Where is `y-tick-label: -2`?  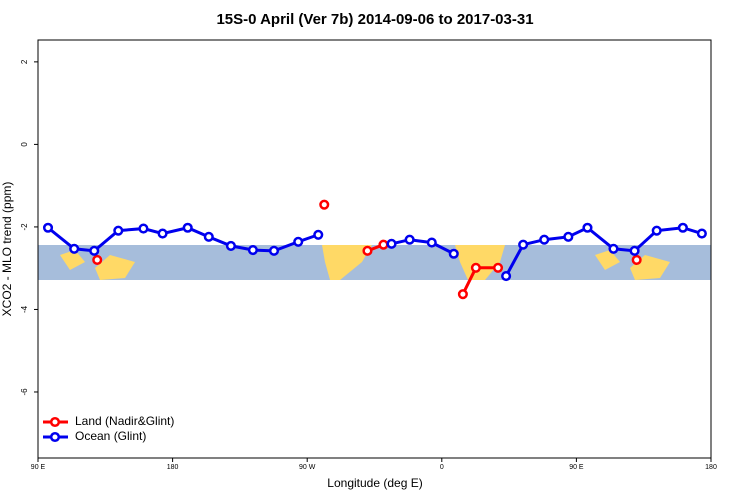 y-tick-label: -2 is located at coordinates (24, 227).